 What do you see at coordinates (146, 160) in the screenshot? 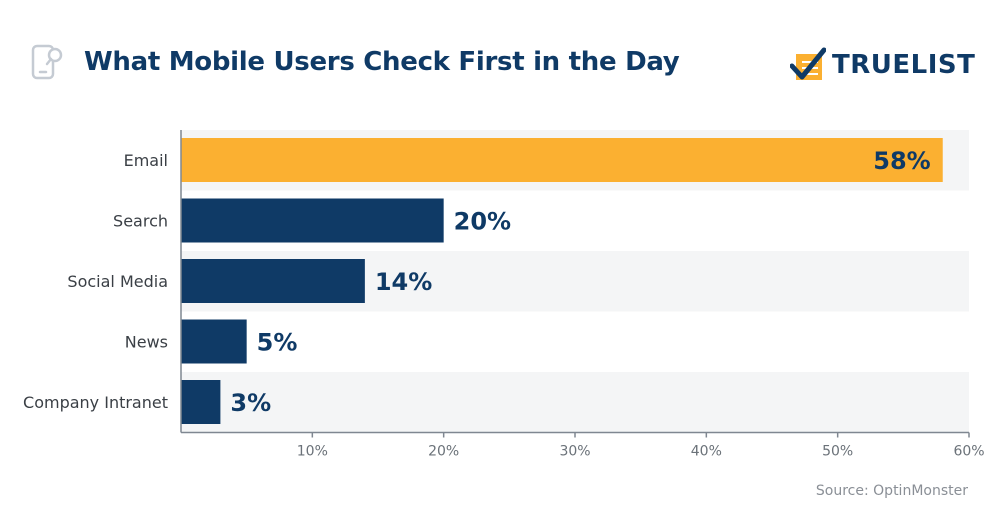
I see `category-label: Email` at bounding box center [146, 160].